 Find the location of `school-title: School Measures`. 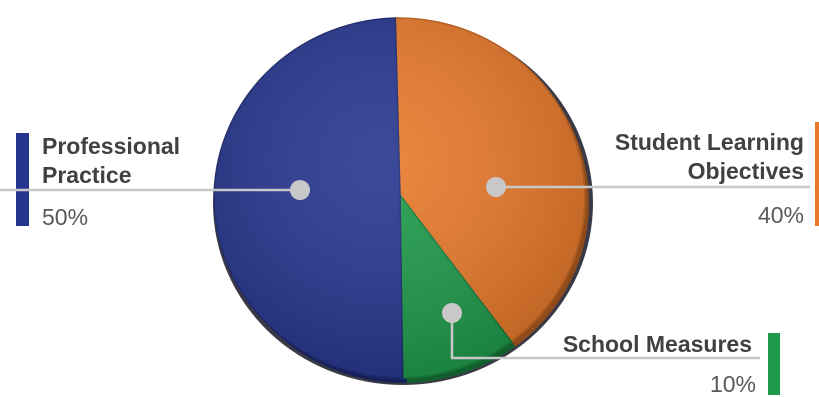

school-title: School Measures is located at coordinates (657, 344).